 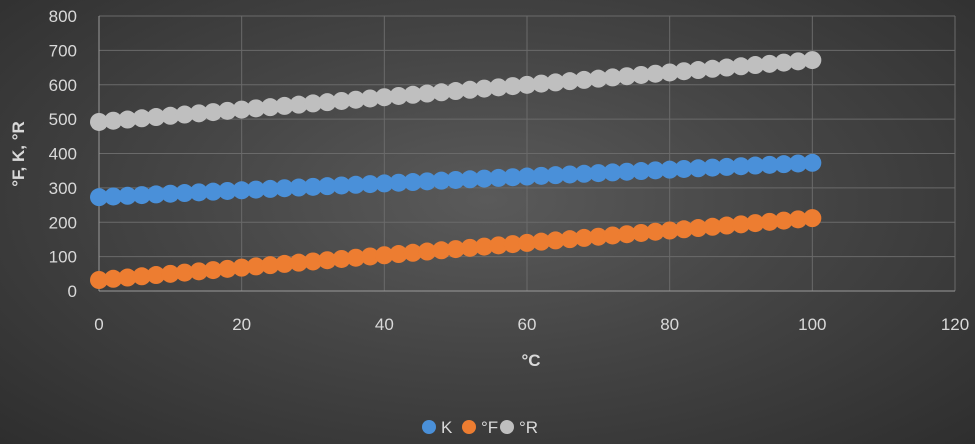 I want to click on y-tick-label: 600, so click(x=63, y=85).